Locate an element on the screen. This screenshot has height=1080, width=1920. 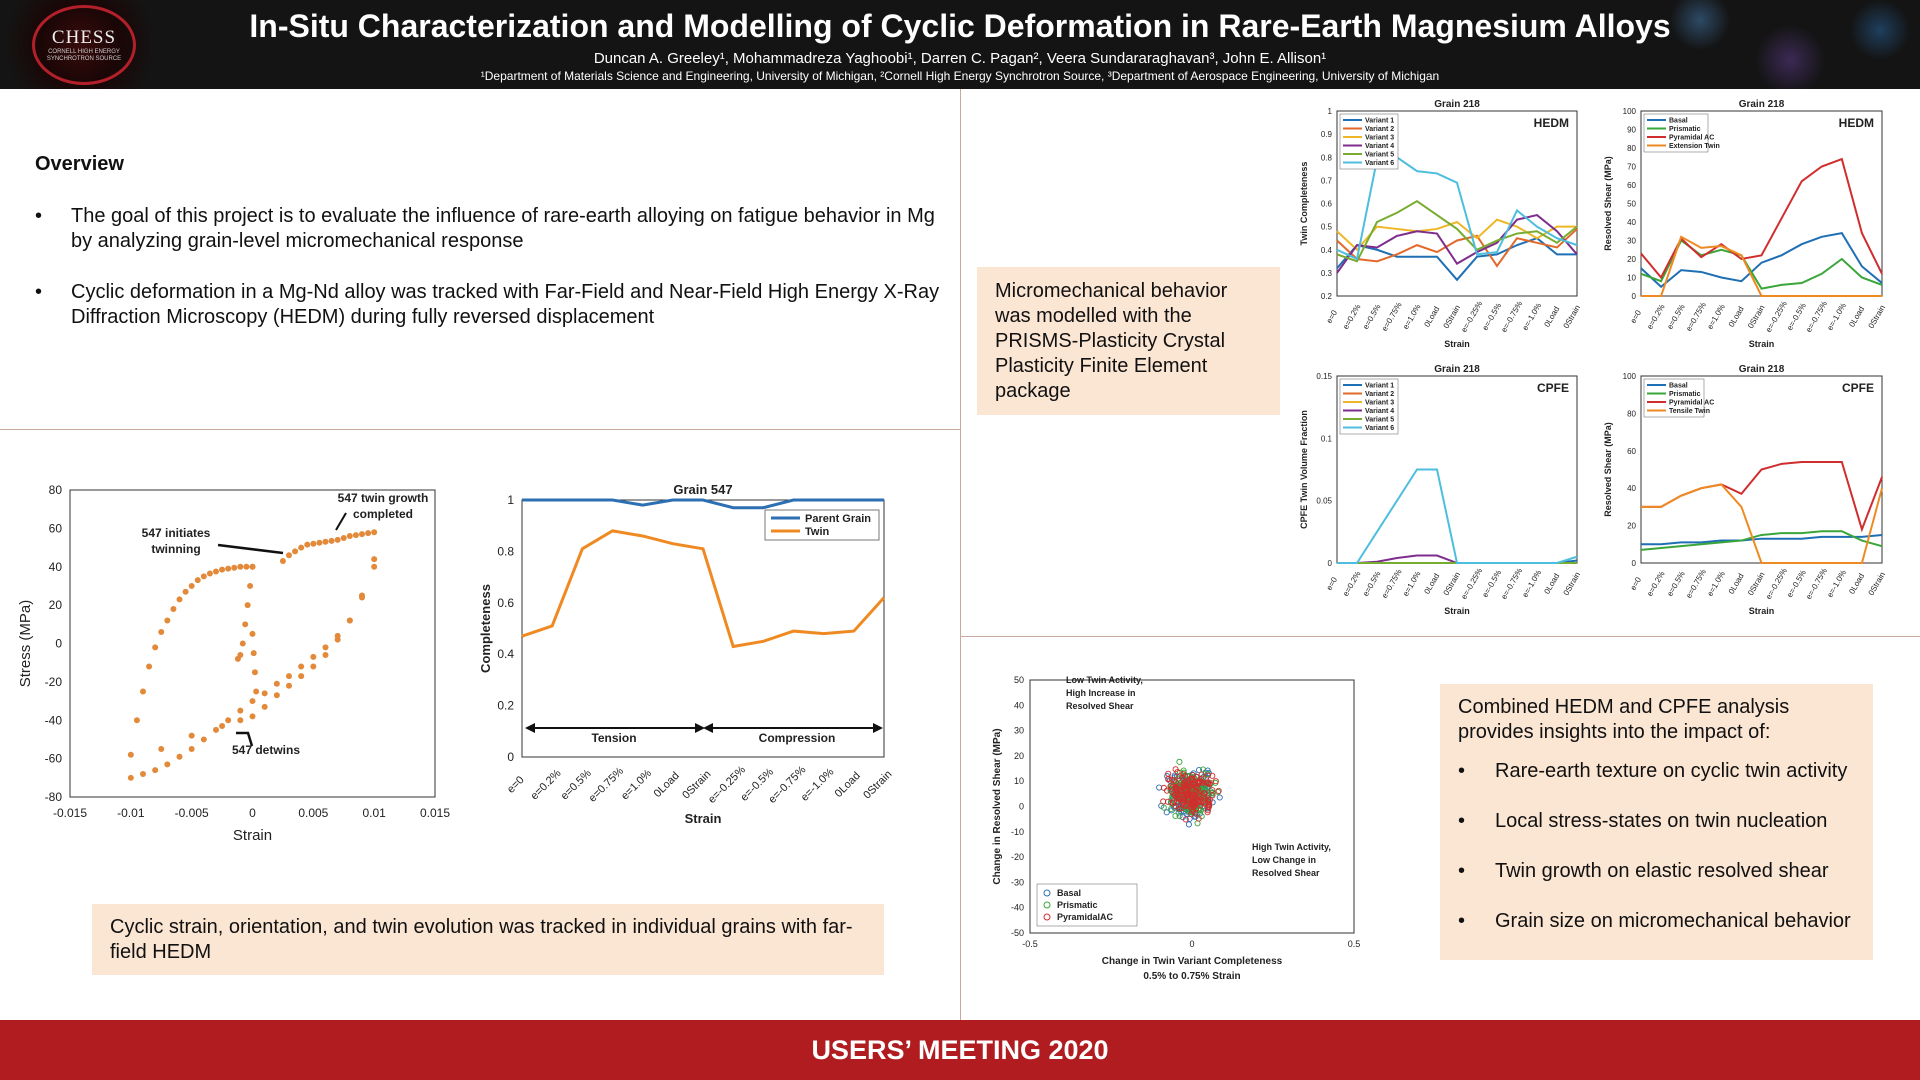
x-tick-label: e=-0.25% is located at coordinates (1471, 584).